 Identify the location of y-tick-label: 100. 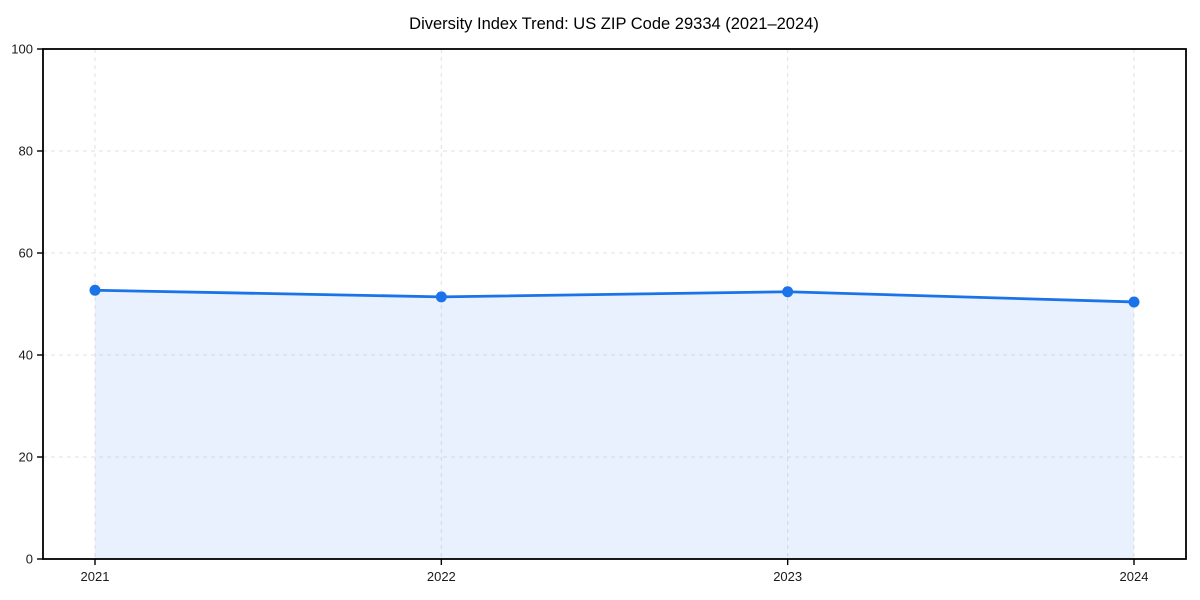
(22, 49).